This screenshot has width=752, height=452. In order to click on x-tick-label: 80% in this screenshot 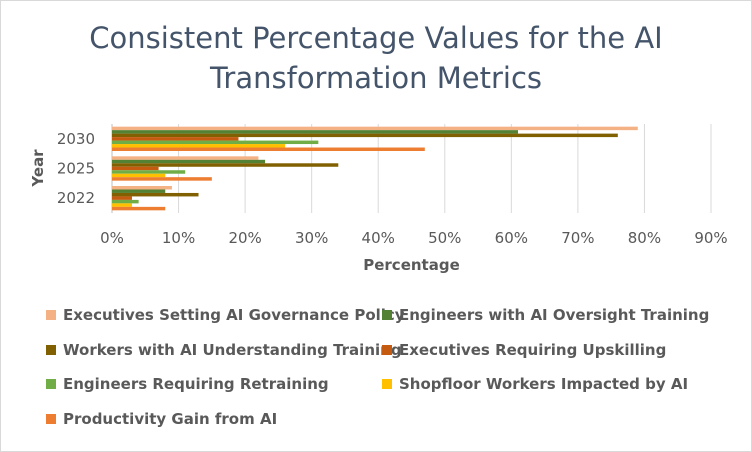, I will do `click(644, 238)`.